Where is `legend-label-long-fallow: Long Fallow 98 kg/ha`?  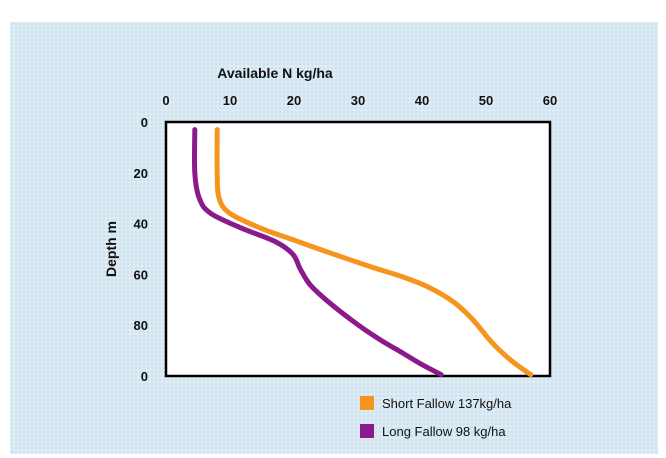
legend-label-long-fallow: Long Fallow 98 kg/ha is located at coordinates (444, 431).